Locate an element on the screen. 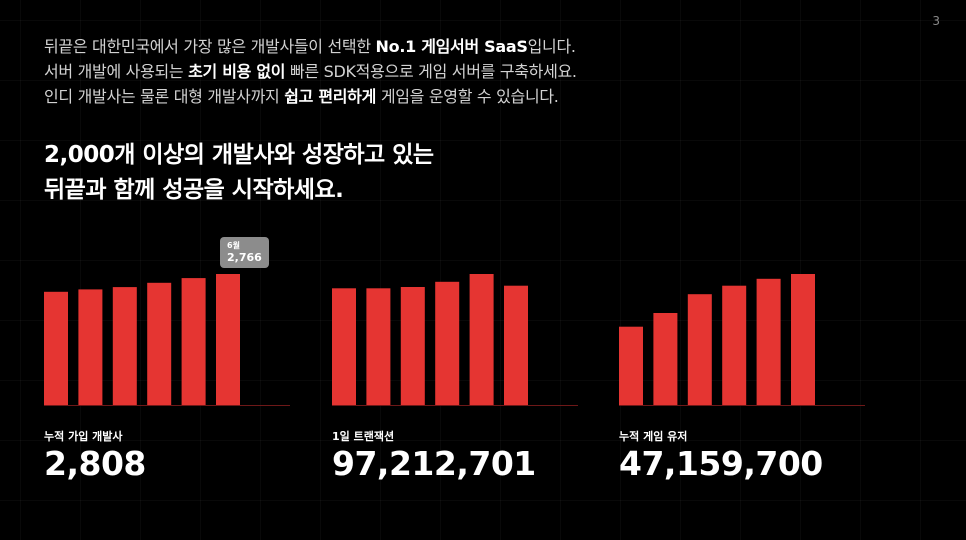 This screenshot has width=966, height=540. tooltip-value: 2,766 is located at coordinates (244, 257).